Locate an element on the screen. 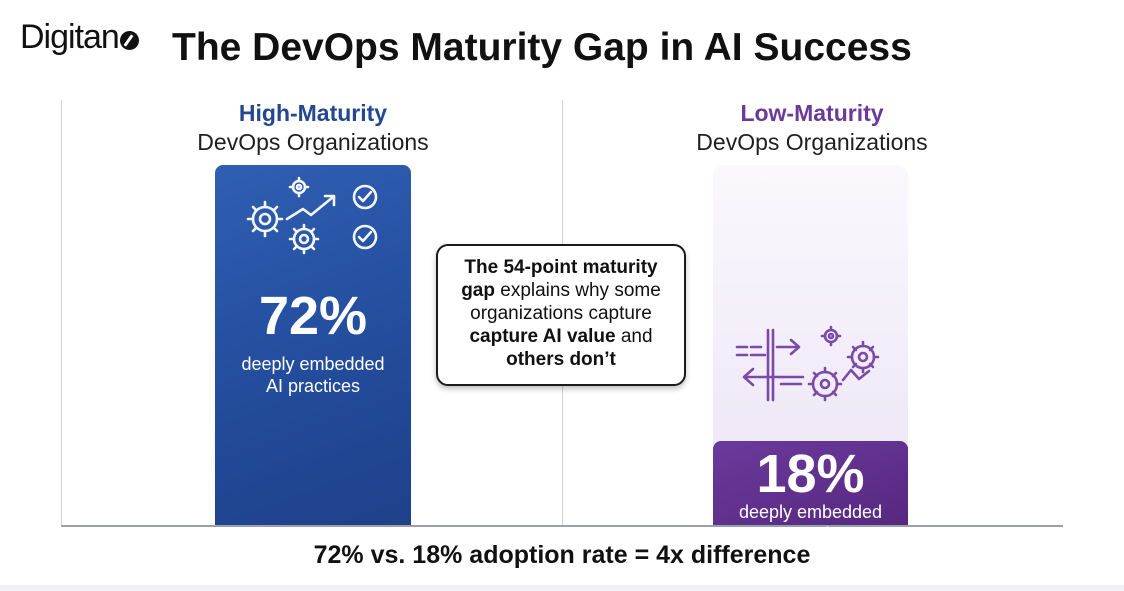  bar-value-label-low: 18% is located at coordinates (810, 474).